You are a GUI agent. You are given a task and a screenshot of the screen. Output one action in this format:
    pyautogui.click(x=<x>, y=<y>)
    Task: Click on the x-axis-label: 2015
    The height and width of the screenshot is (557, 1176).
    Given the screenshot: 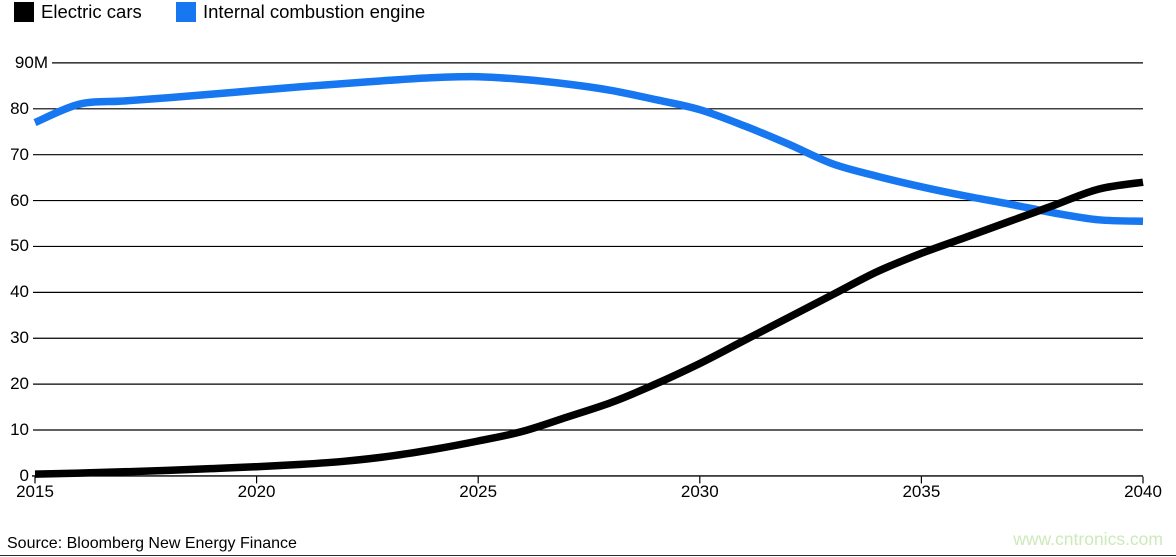 What is the action you would take?
    pyautogui.click(x=35, y=491)
    